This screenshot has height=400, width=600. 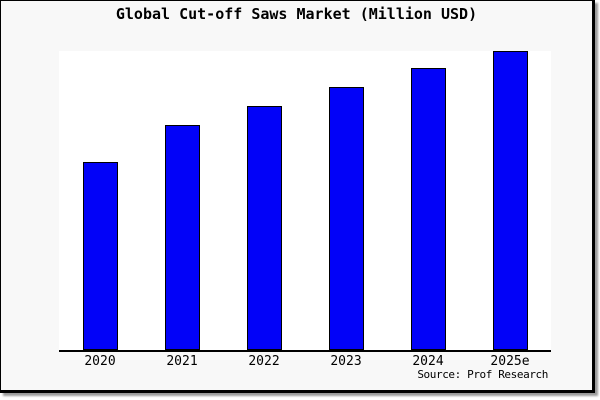 I want to click on bar-2023, so click(x=346, y=218).